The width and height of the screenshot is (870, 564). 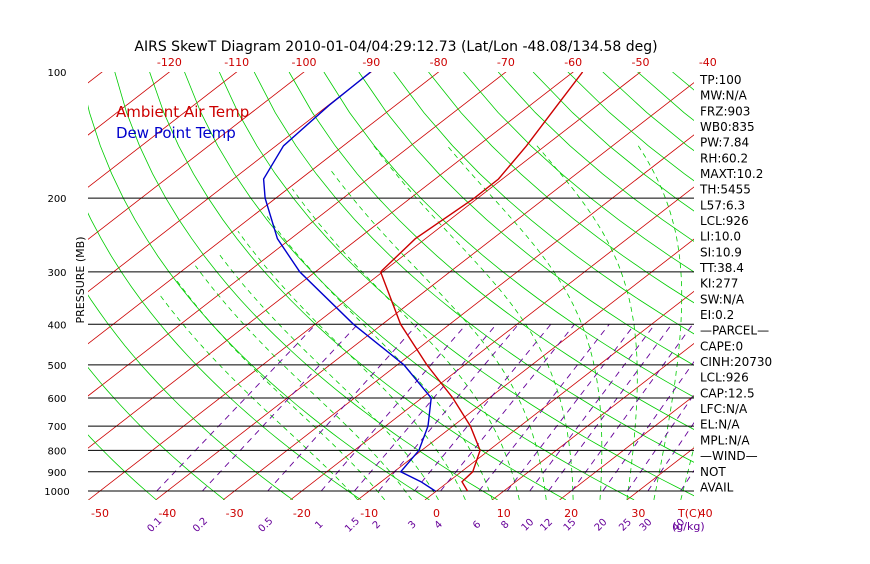 What do you see at coordinates (736, 362) in the screenshot?
I see `index-label: CINH:20730` at bounding box center [736, 362].